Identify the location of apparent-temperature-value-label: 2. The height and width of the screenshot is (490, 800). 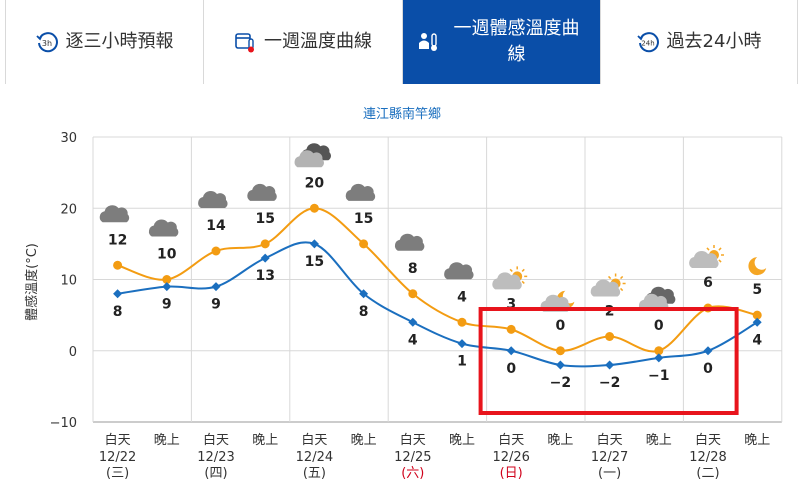
(610, 312).